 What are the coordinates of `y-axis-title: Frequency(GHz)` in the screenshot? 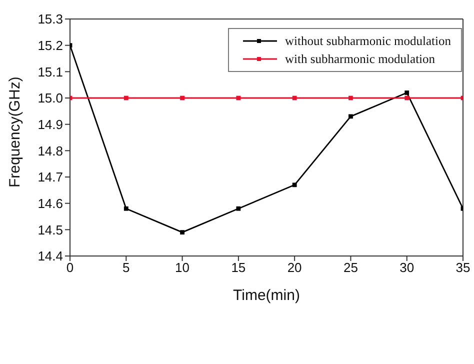 It's located at (15, 132).